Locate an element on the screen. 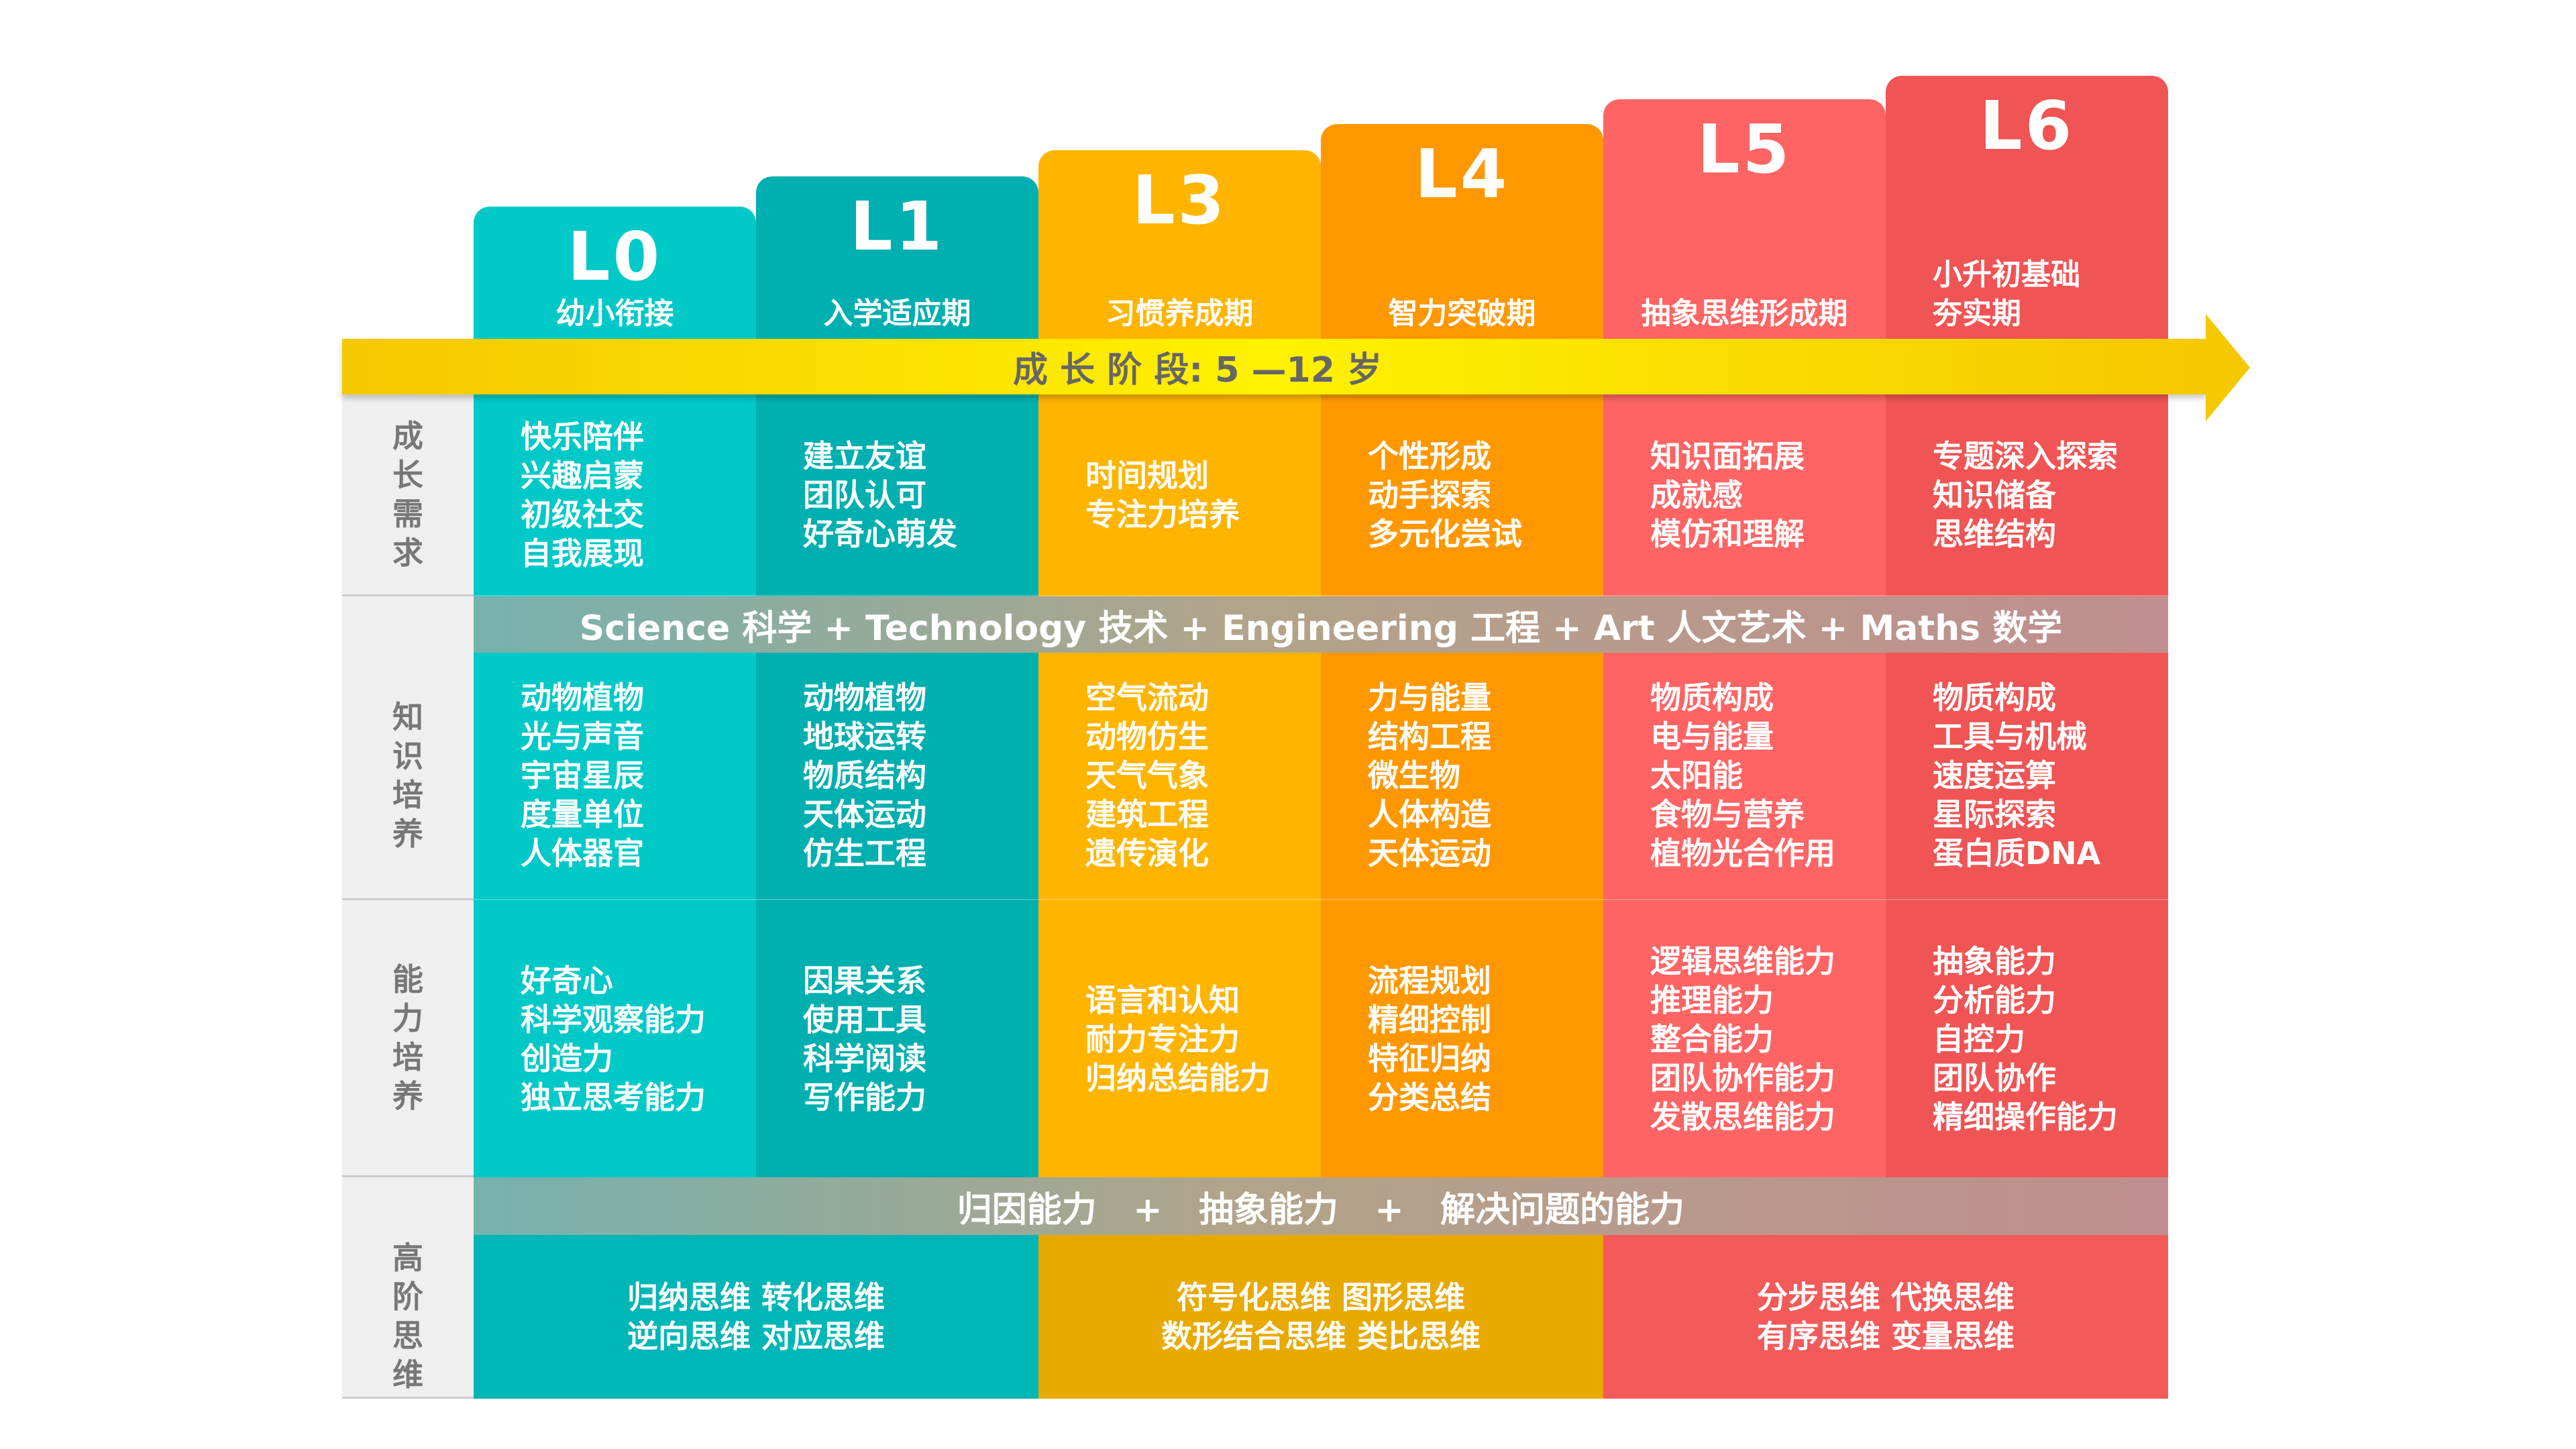 The width and height of the screenshot is (2576, 1449). stage-label: 习惯养成期 is located at coordinates (1179, 313).